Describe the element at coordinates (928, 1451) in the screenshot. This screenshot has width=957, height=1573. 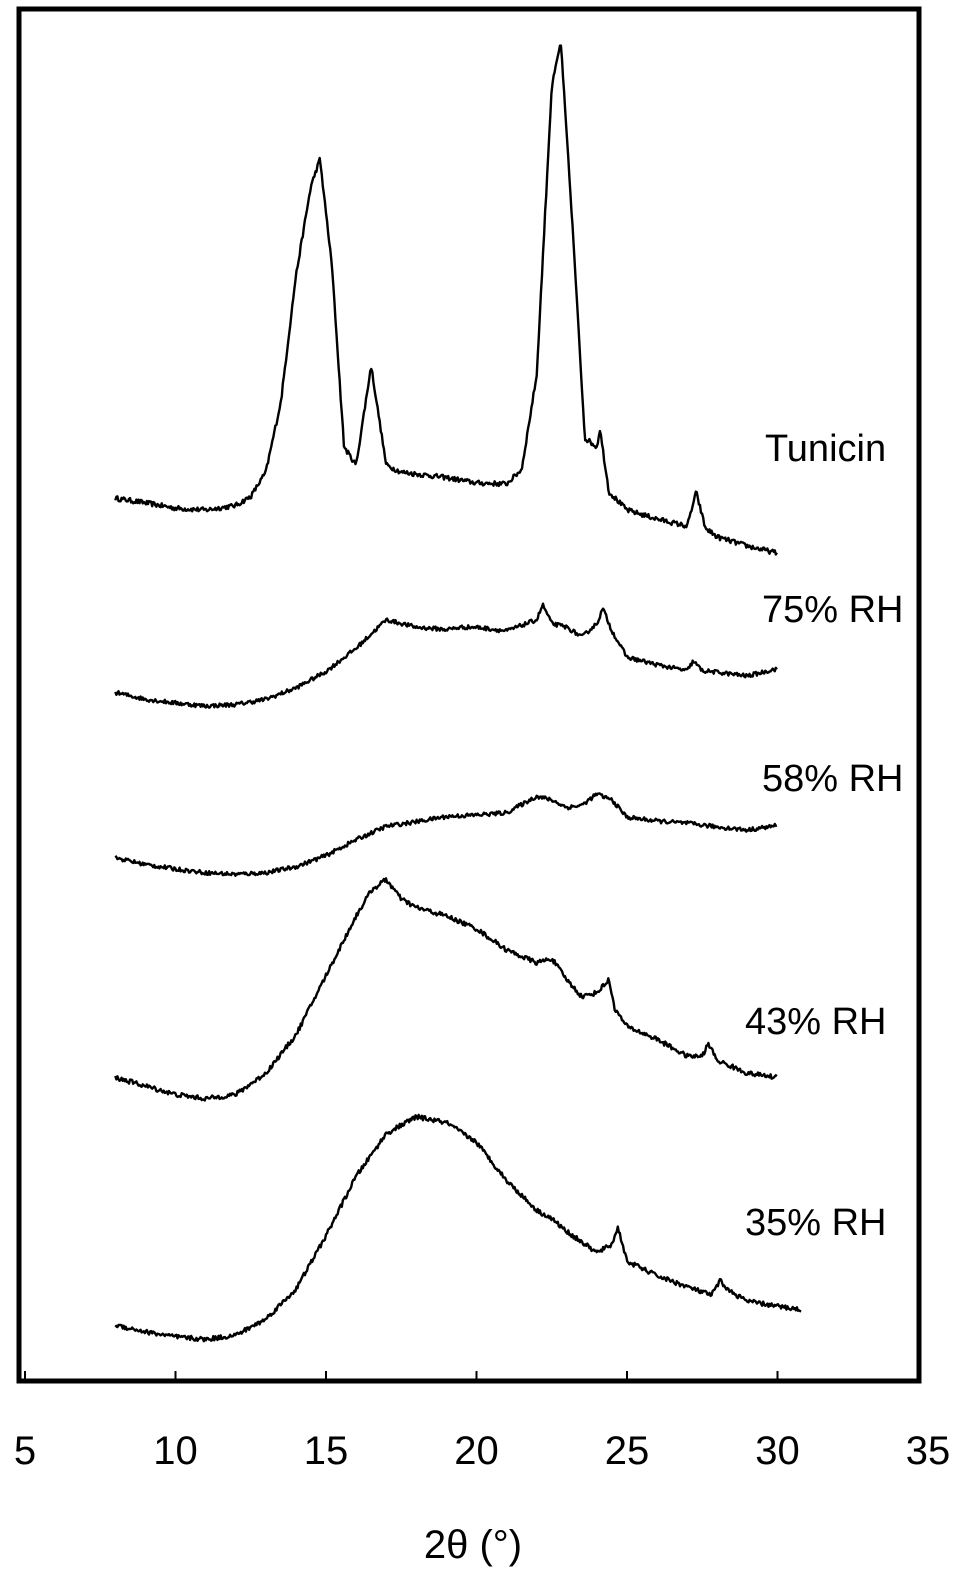
I see `x-tick-label: 35` at that location.